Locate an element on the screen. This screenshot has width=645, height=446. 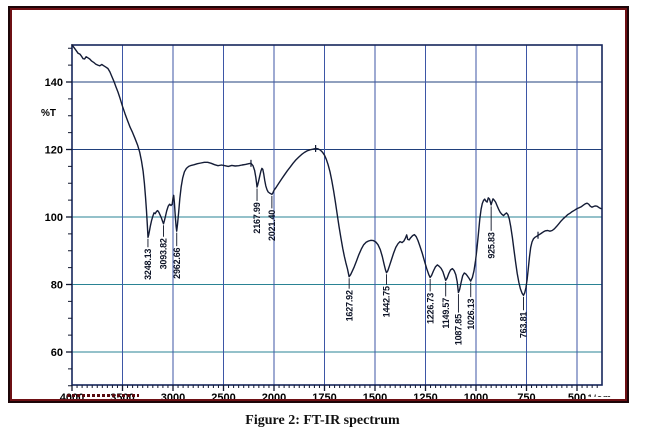
y-tick-label: 120 is located at coordinates (54, 151).